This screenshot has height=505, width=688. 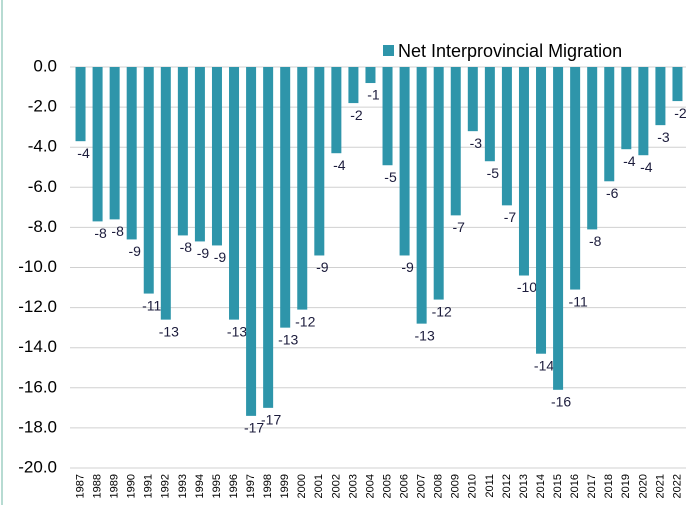 What do you see at coordinates (251, 486) in the screenshot?
I see `x-tick-label: 1997` at bounding box center [251, 486].